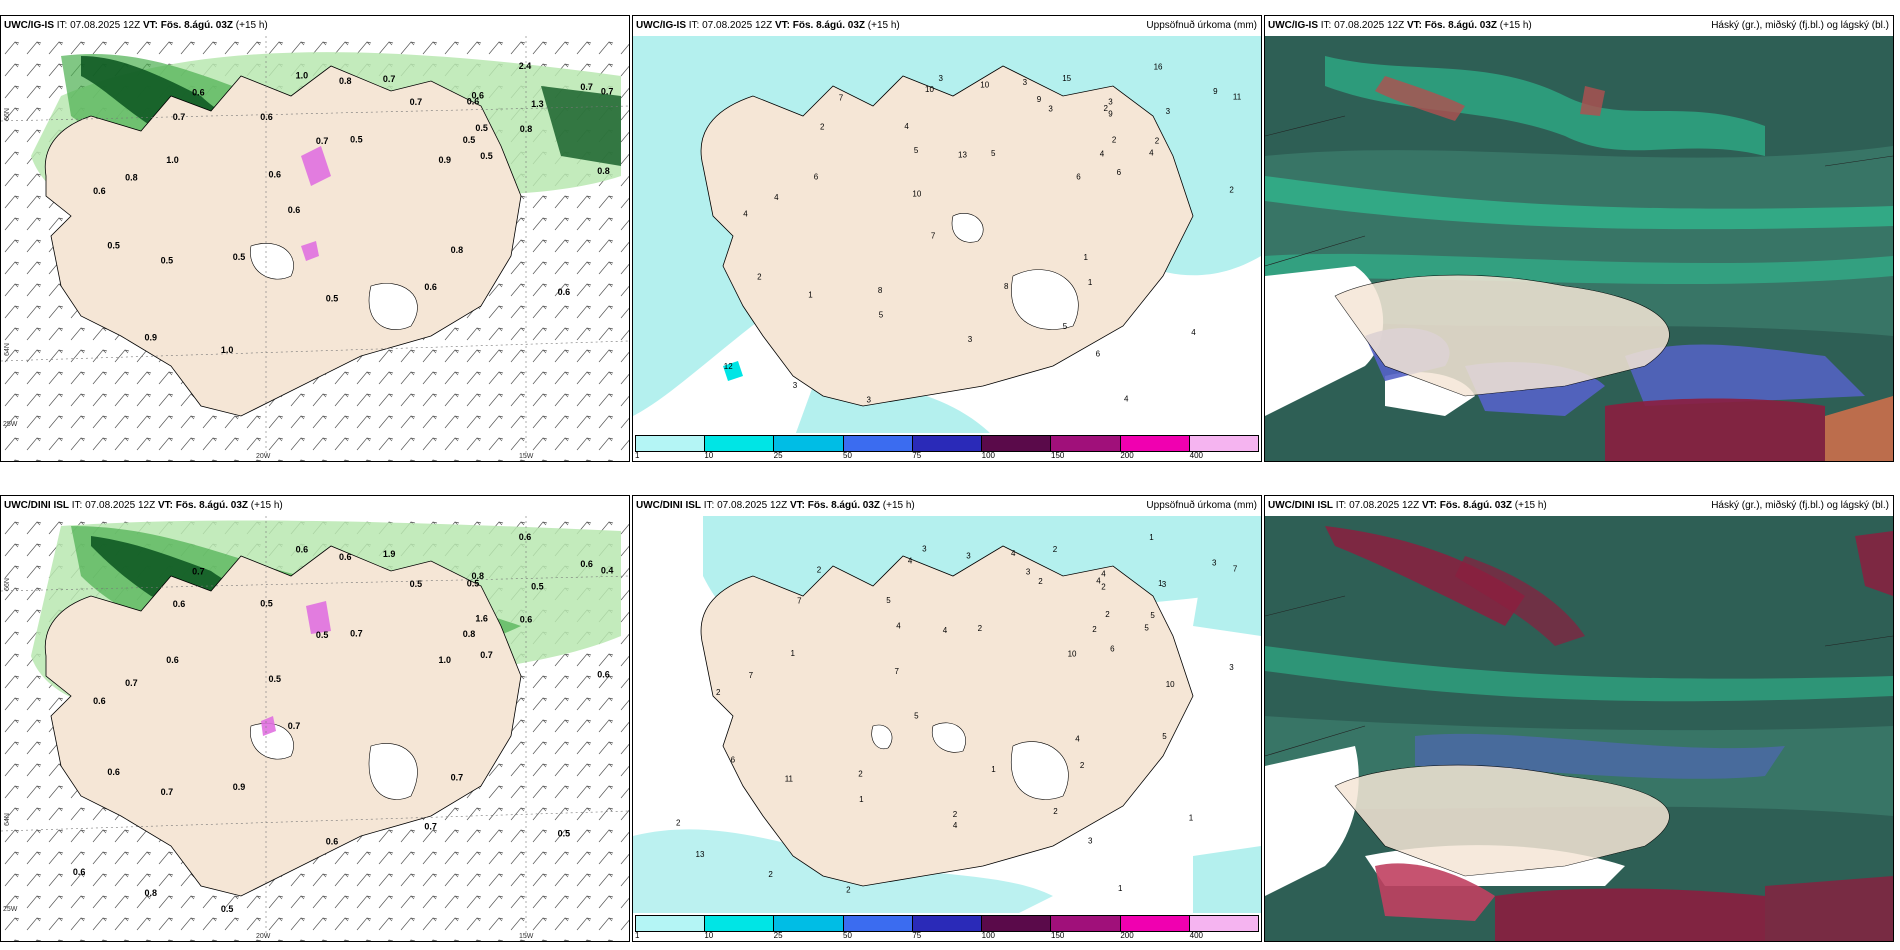 This screenshot has width=1900, height=950. What do you see at coordinates (947, 927) in the screenshot?
I see `colorbar: 1 10 25 50 75 100 150 200 400` at bounding box center [947, 927].